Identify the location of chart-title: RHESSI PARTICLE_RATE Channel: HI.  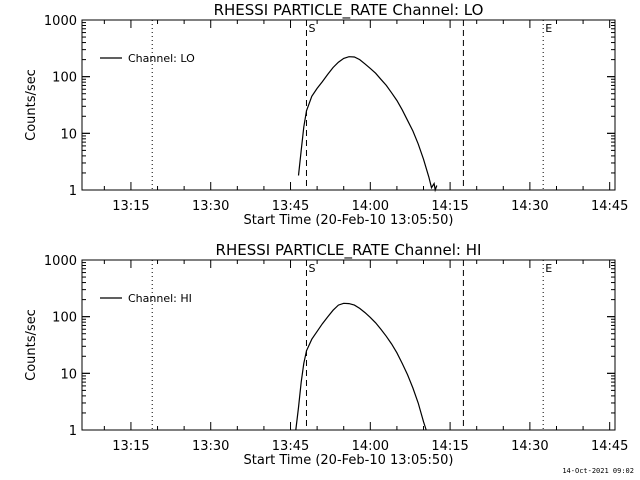
(349, 250).